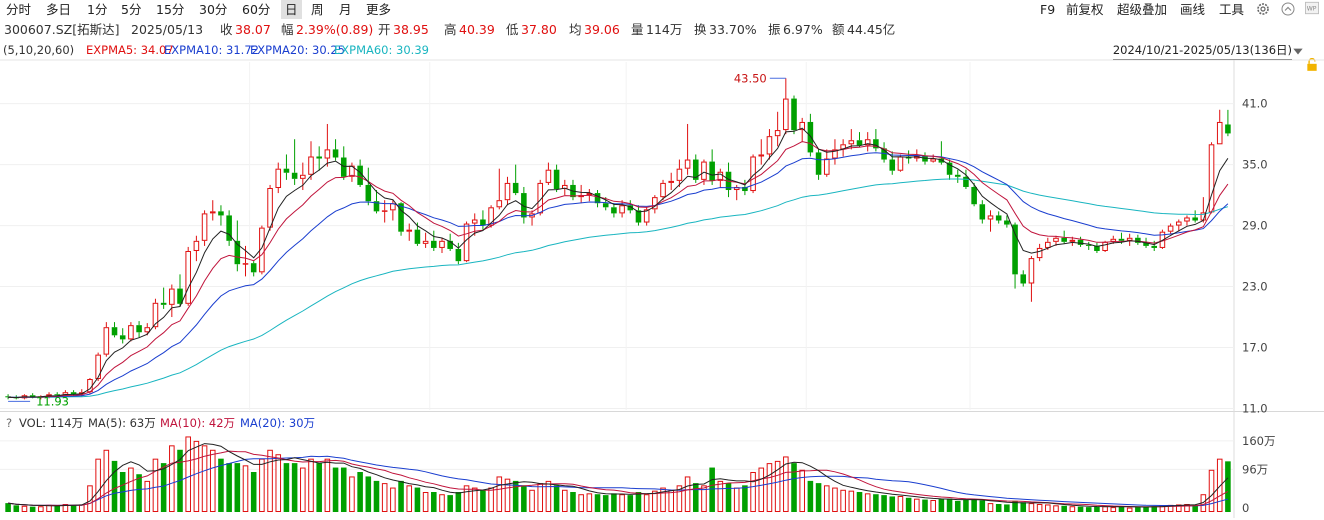  What do you see at coordinates (59, 9) in the screenshot?
I see `tab-multi-day: 多日` at bounding box center [59, 9].